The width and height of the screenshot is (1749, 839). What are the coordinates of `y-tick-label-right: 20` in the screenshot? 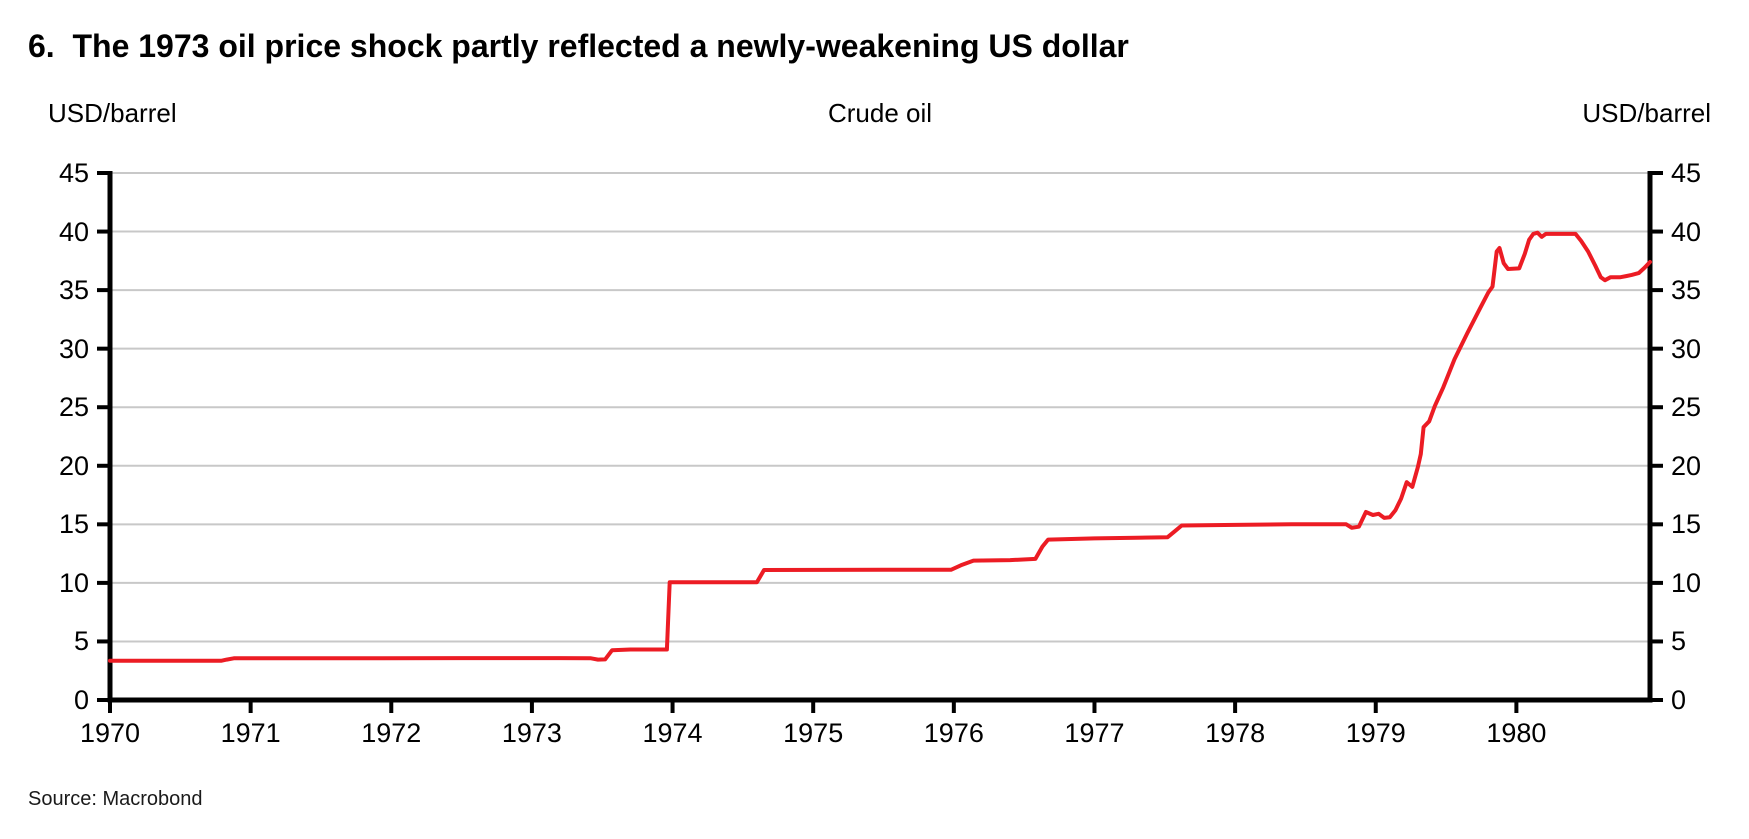 It's located at (1686, 465).